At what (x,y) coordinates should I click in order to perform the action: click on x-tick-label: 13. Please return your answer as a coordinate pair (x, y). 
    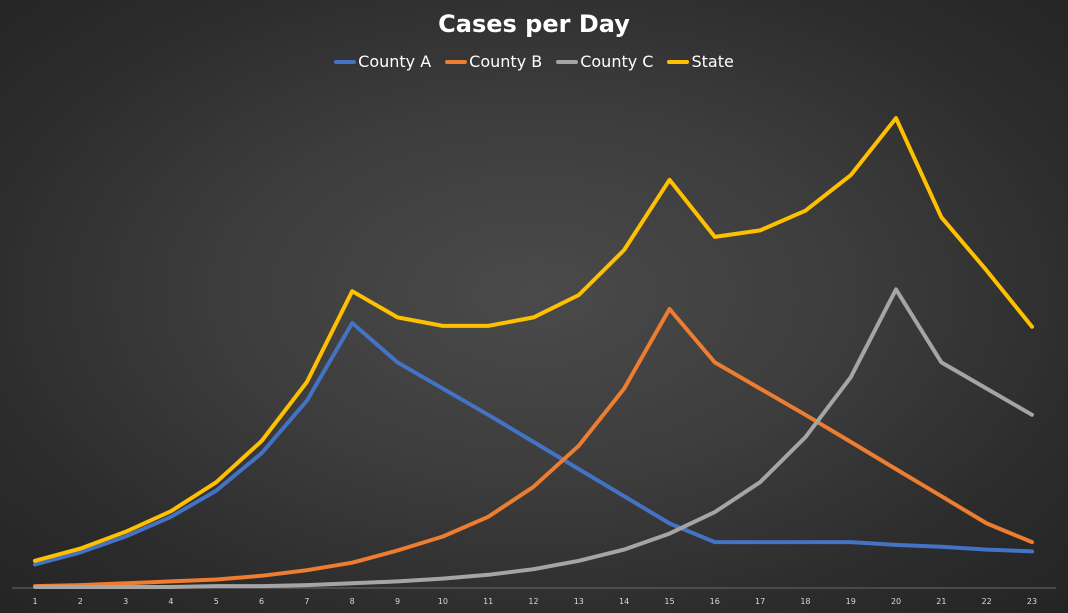
    Looking at the image, I should click on (579, 601).